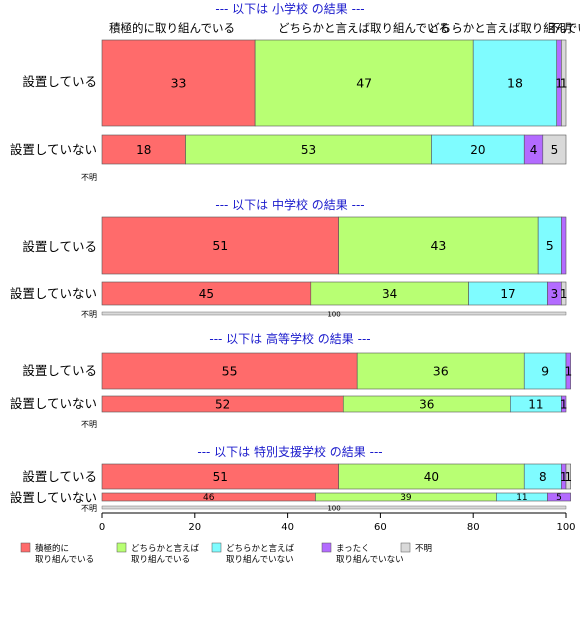  What do you see at coordinates (353, 549) in the screenshot?
I see `legend-label: まったく` at bounding box center [353, 549].